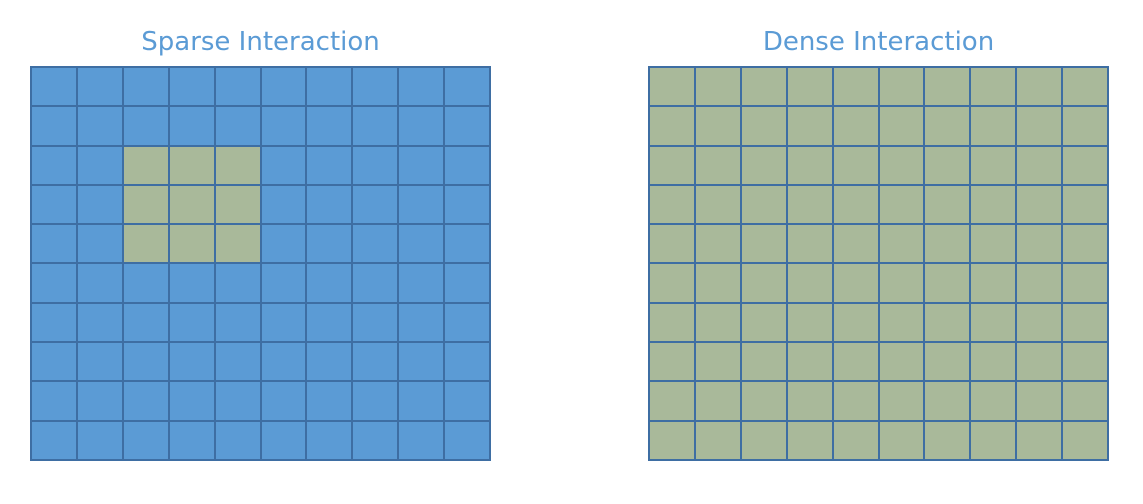  Describe the element at coordinates (260, 42) in the screenshot. I see `sparse-interaction-title: Sparse Interaction` at that location.